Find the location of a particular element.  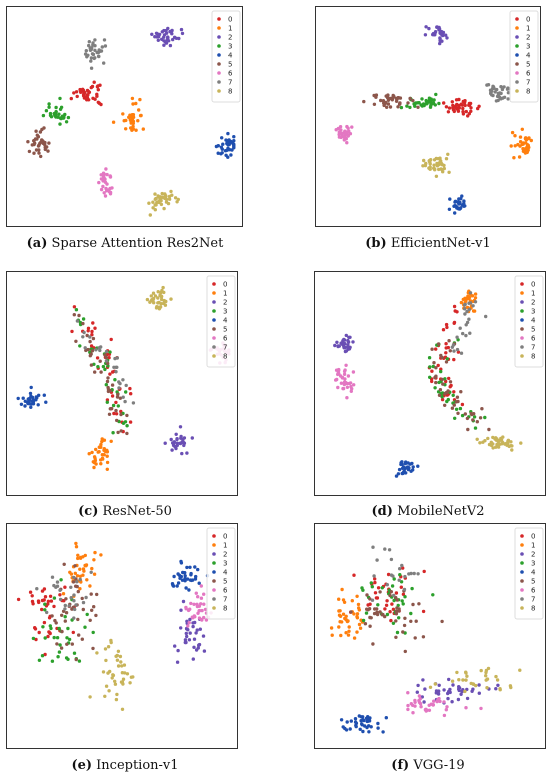

caption-label: (d) is located at coordinates (382, 511).